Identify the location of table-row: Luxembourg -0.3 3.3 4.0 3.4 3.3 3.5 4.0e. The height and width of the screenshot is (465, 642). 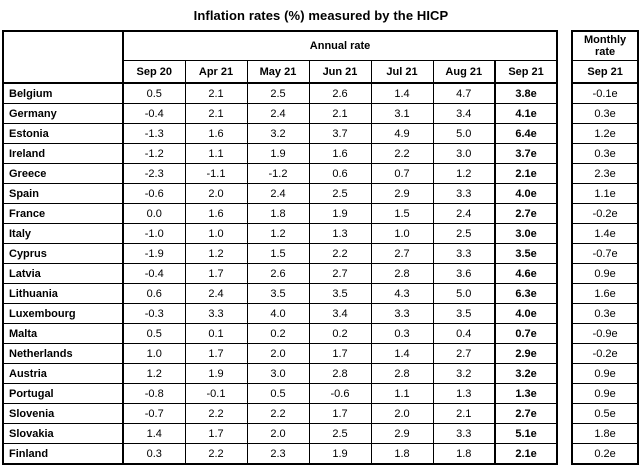
(280, 313).